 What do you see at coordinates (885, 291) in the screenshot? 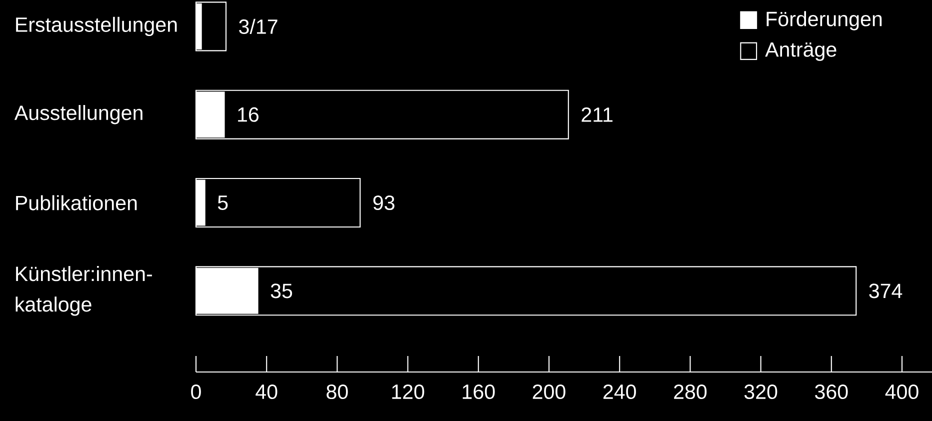
I see `data-label: 374` at bounding box center [885, 291].